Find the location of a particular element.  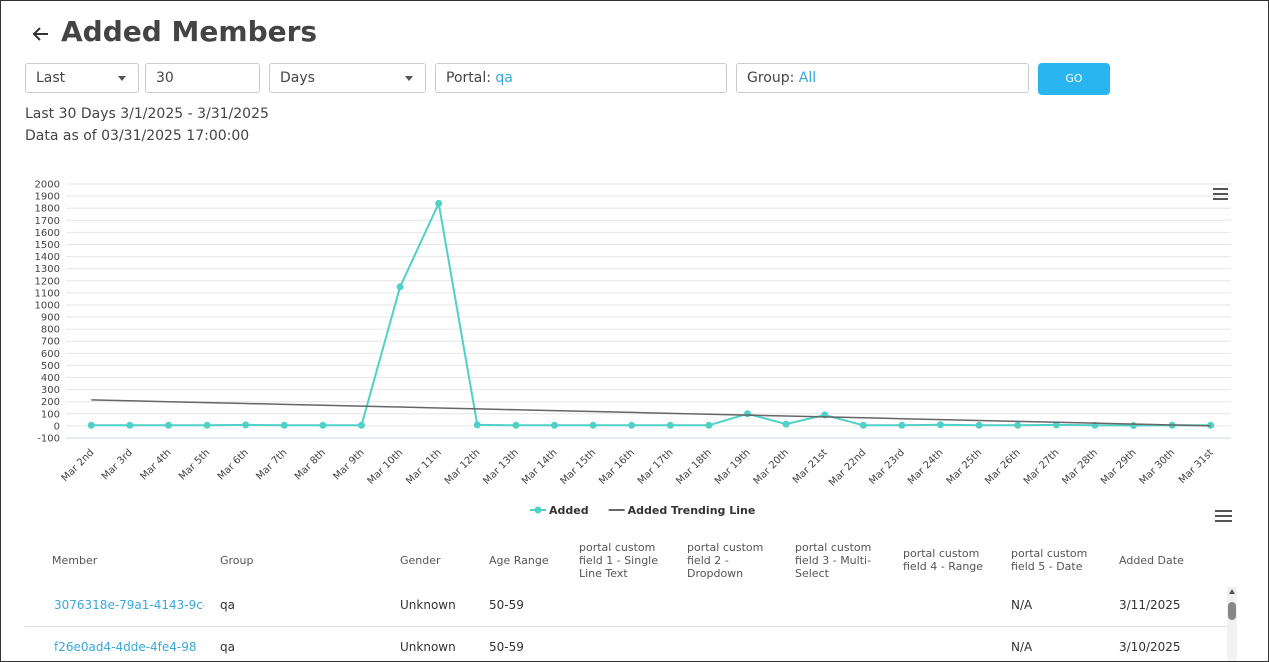

chart-menu is located at coordinates (1220, 194).